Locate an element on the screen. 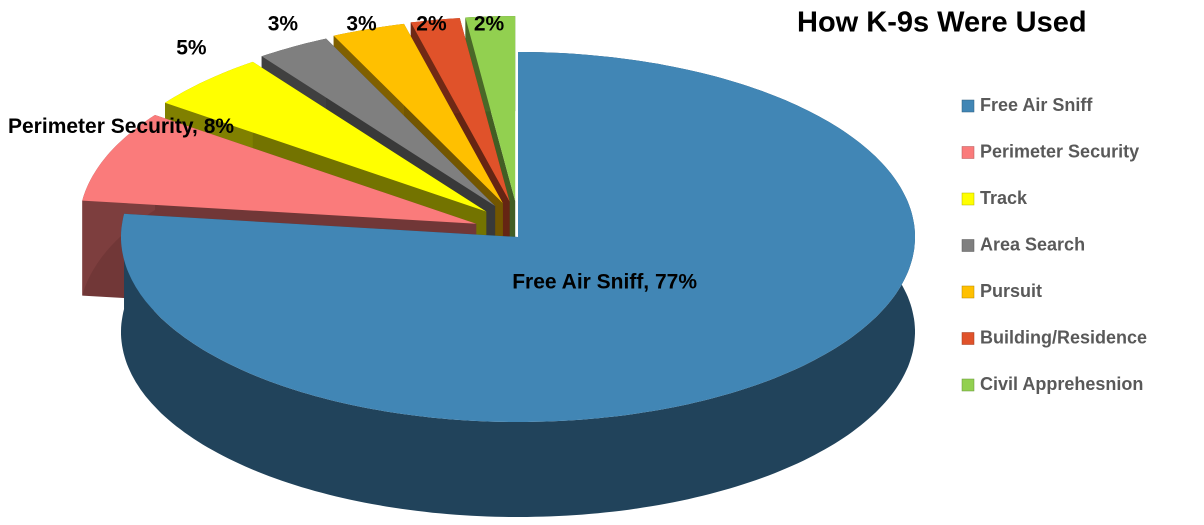 This screenshot has height=525, width=1204. legend-label: Pursuit is located at coordinates (1011, 291).